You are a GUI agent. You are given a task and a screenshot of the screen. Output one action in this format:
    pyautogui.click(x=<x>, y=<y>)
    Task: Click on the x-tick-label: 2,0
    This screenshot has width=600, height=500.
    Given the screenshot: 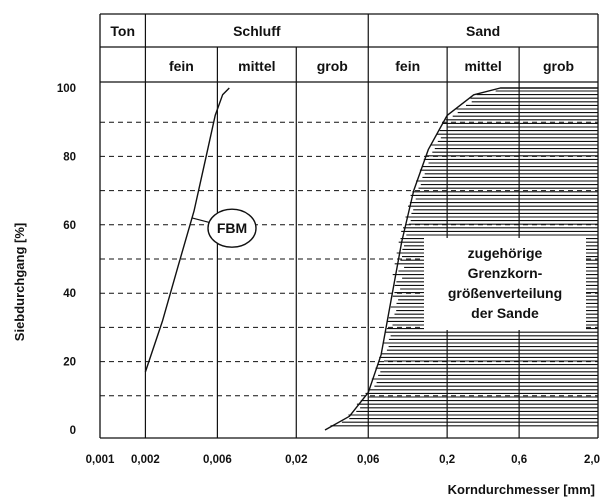 What is the action you would take?
    pyautogui.click(x=592, y=460)
    